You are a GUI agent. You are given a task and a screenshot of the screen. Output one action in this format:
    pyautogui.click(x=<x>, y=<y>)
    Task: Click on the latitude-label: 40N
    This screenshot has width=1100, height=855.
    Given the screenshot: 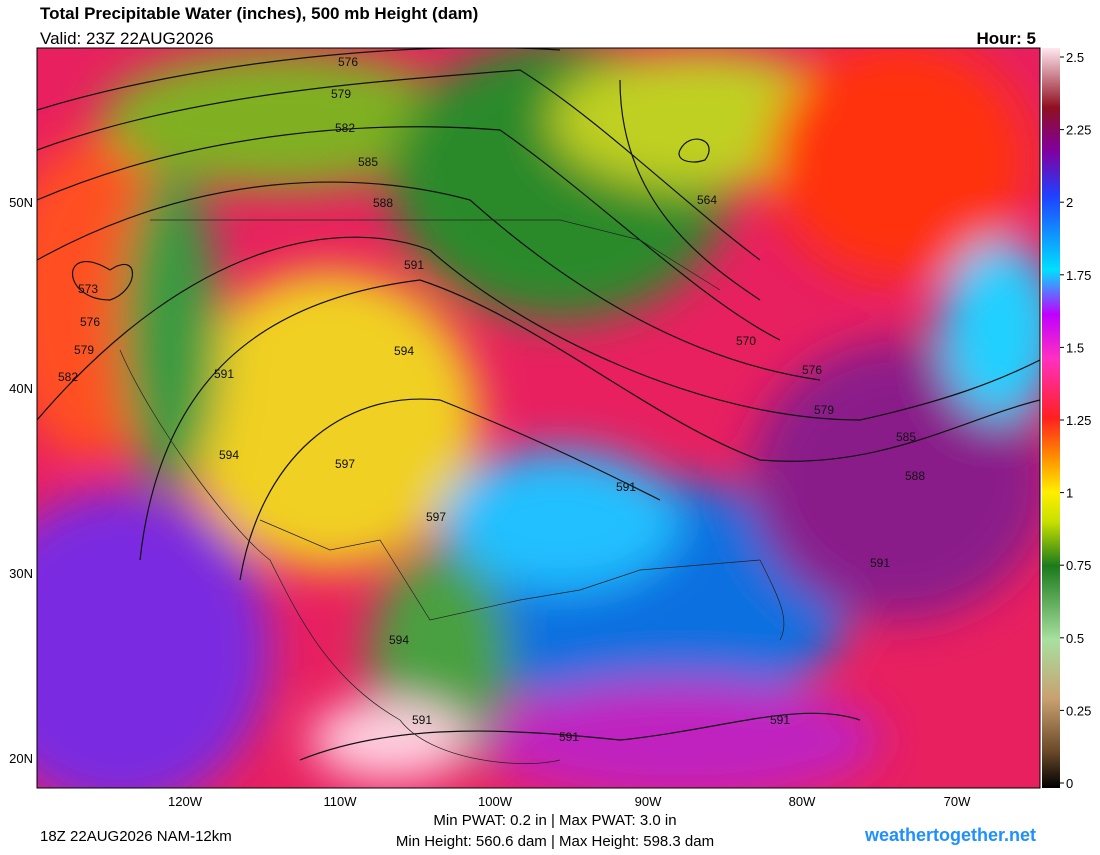 What is the action you would take?
    pyautogui.click(x=21, y=388)
    